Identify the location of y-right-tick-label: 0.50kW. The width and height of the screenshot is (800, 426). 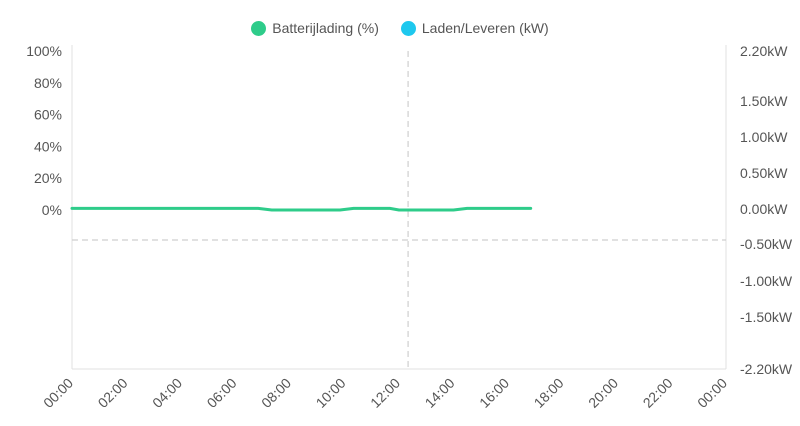
(764, 173).